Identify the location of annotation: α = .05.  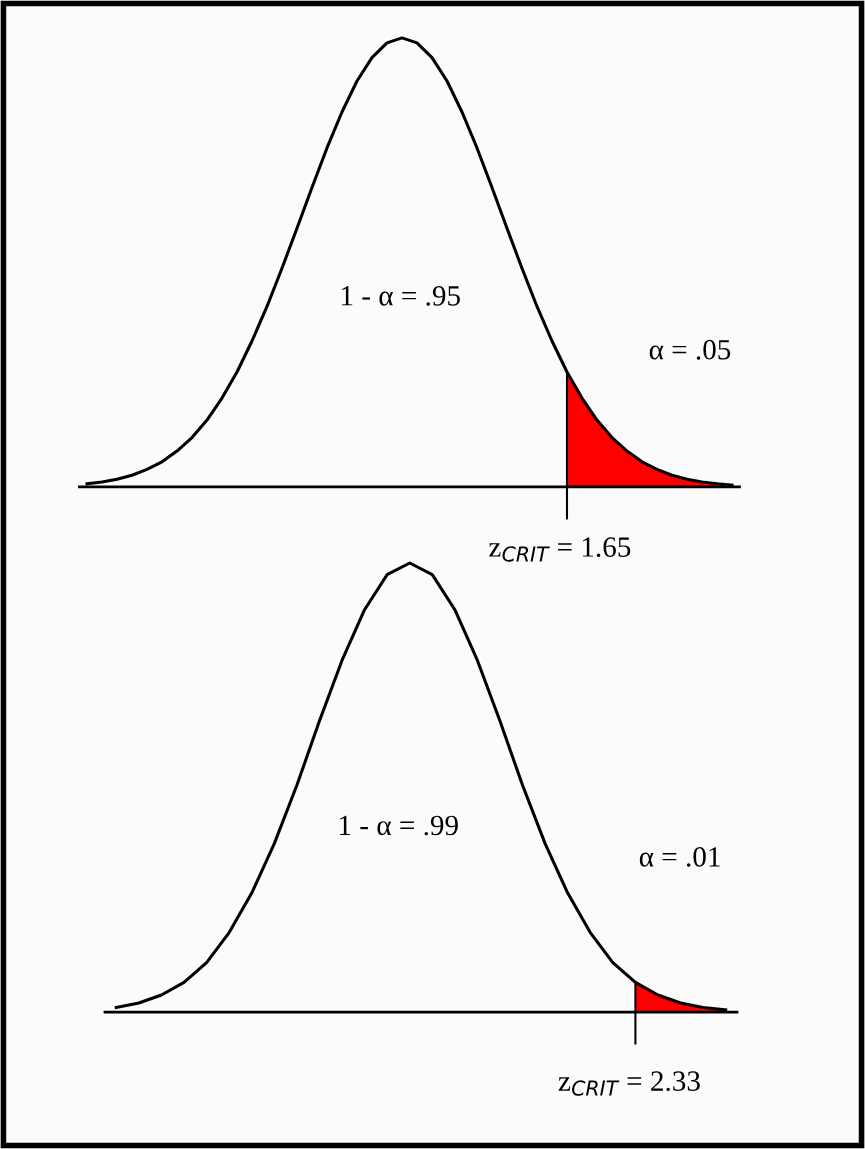
(690, 349).